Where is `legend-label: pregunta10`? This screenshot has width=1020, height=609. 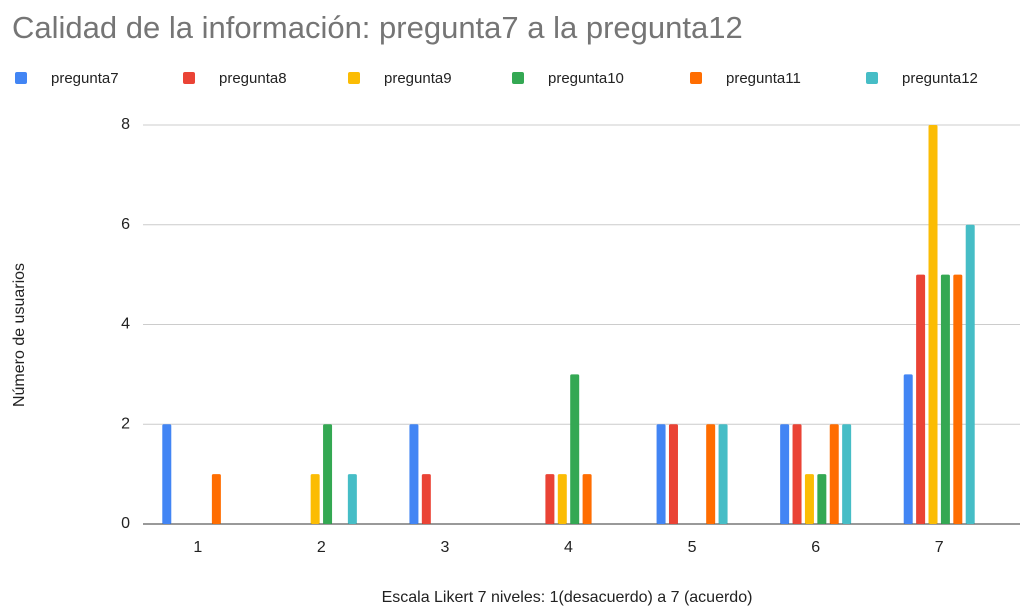
legend-label: pregunta10 is located at coordinates (586, 78).